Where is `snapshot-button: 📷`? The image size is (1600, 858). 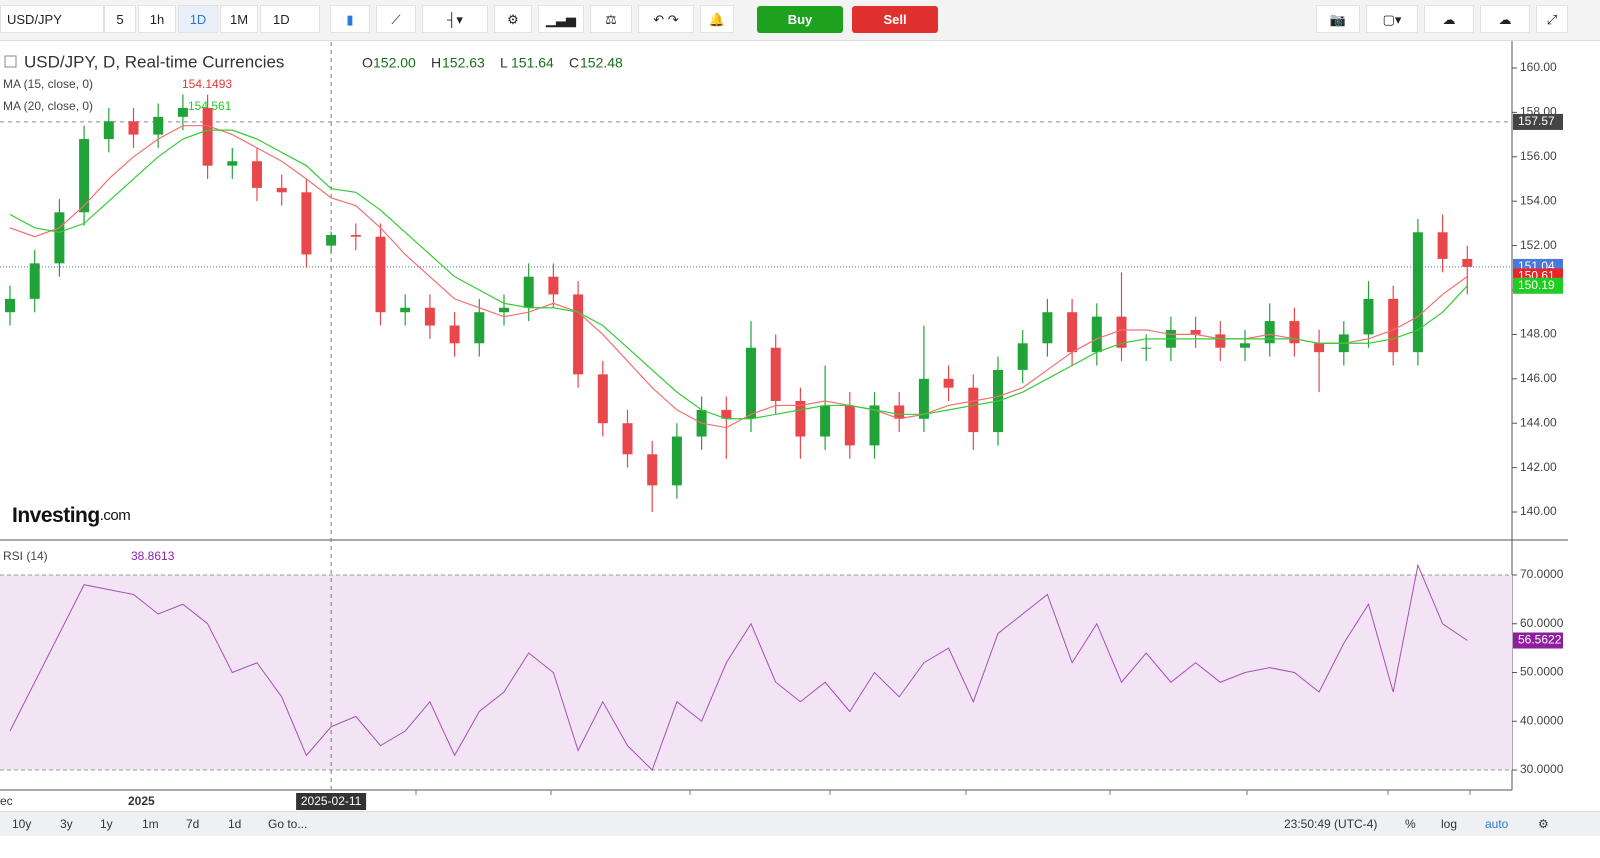
snapshot-button: 📷 is located at coordinates (1338, 19).